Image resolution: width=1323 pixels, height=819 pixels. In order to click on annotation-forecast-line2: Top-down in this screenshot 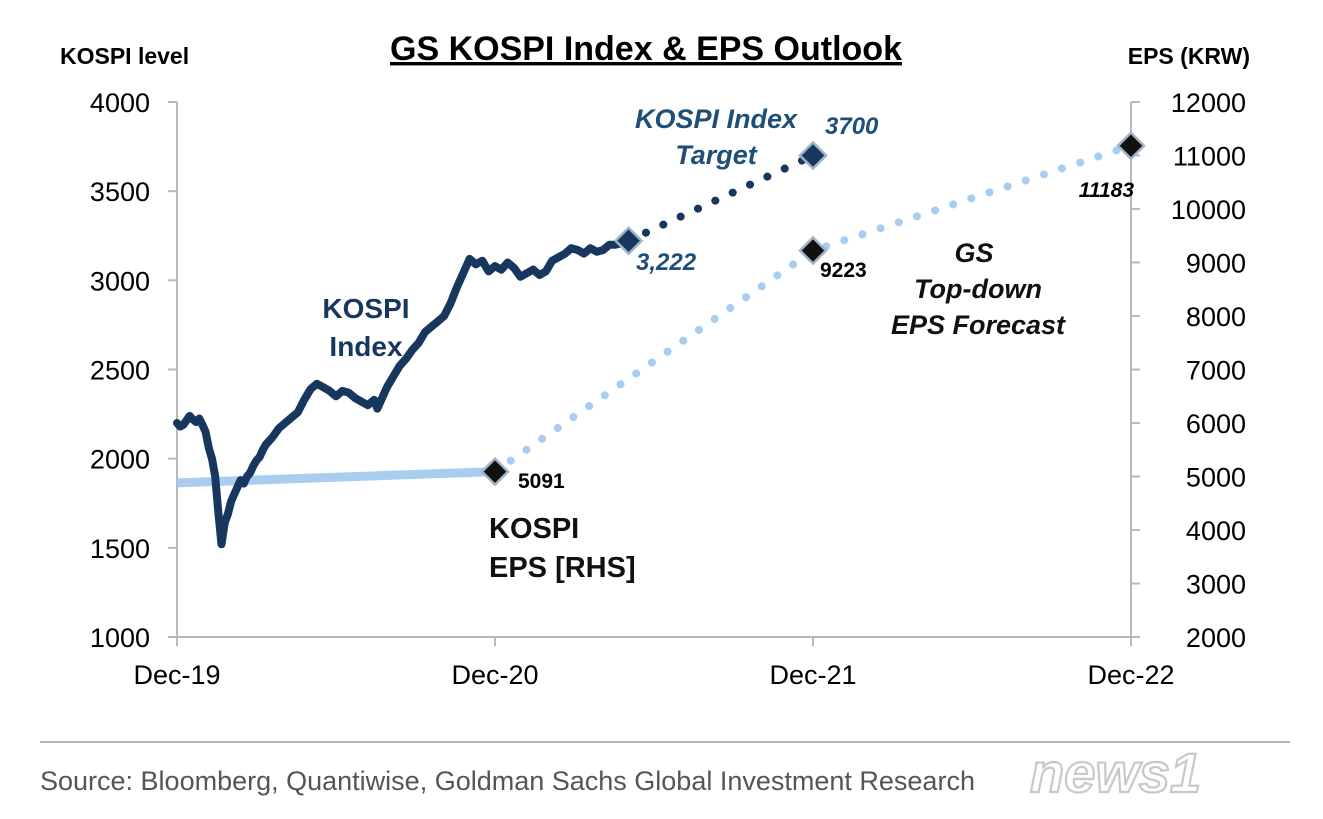, I will do `click(978, 289)`.